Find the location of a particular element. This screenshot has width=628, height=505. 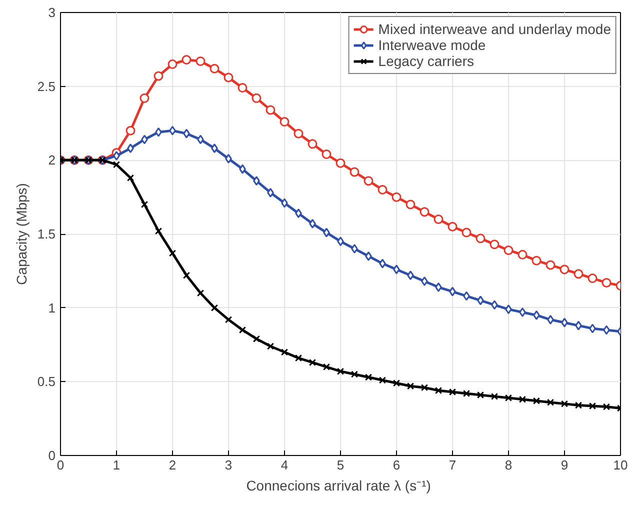

legend-label: Mixed interweave and underlay mode is located at coordinates (494, 29).